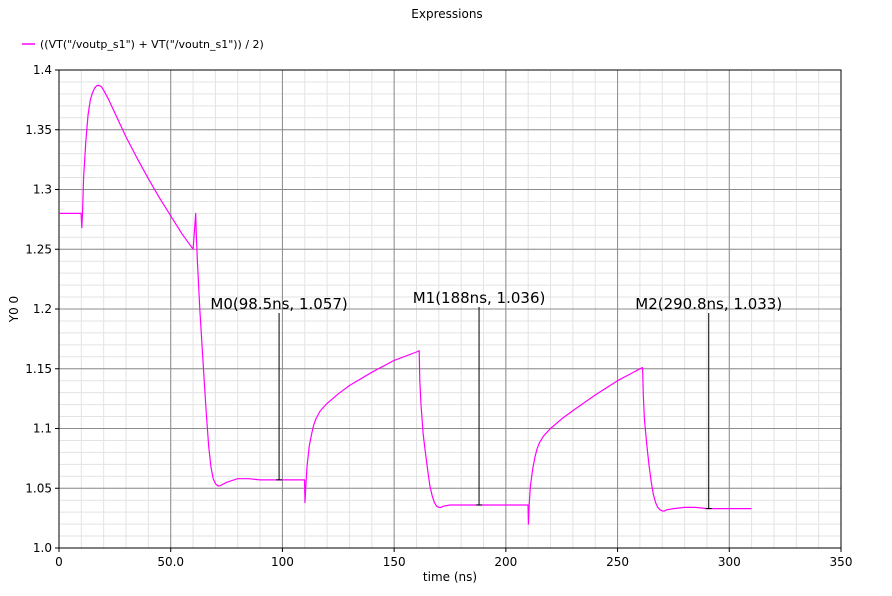 The width and height of the screenshot is (892, 596). What do you see at coordinates (729, 562) in the screenshot?
I see `x-tick-label: 300` at bounding box center [729, 562].